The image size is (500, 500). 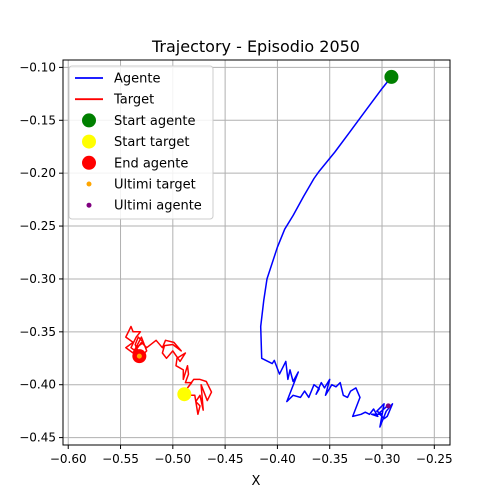 I want to click on legend-start-agente-label: Start agente, so click(x=154, y=121).